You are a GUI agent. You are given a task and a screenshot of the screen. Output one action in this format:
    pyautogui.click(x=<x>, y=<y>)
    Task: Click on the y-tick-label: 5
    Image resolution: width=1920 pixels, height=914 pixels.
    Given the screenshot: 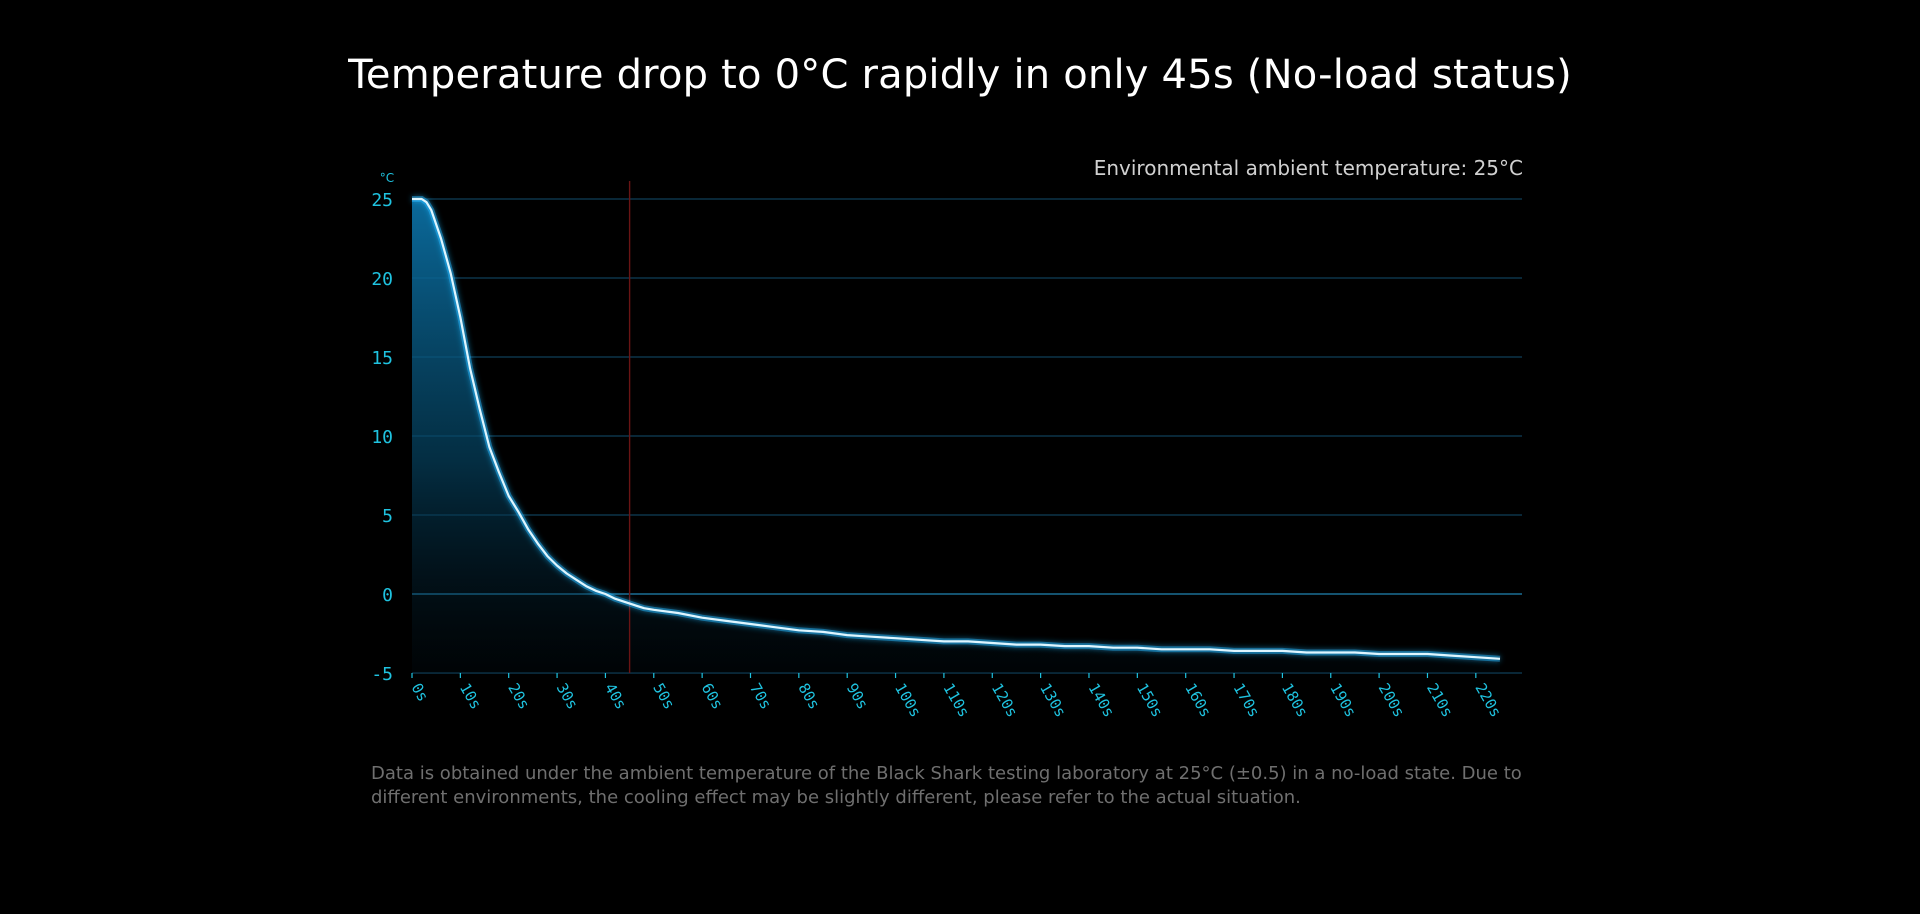 What is the action you would take?
    pyautogui.click(x=387, y=516)
    